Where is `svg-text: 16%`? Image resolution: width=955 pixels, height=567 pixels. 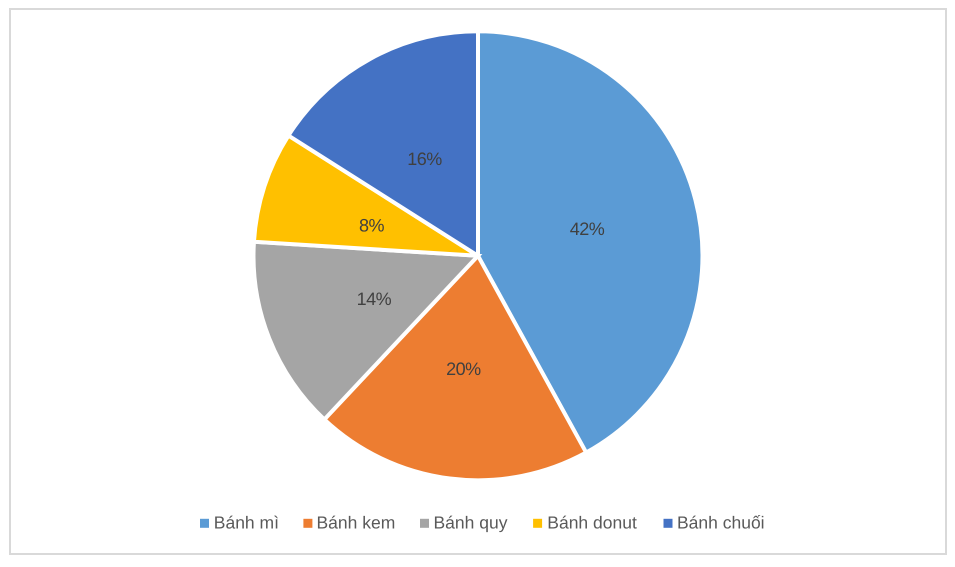 svg-text: 16% is located at coordinates (424, 159).